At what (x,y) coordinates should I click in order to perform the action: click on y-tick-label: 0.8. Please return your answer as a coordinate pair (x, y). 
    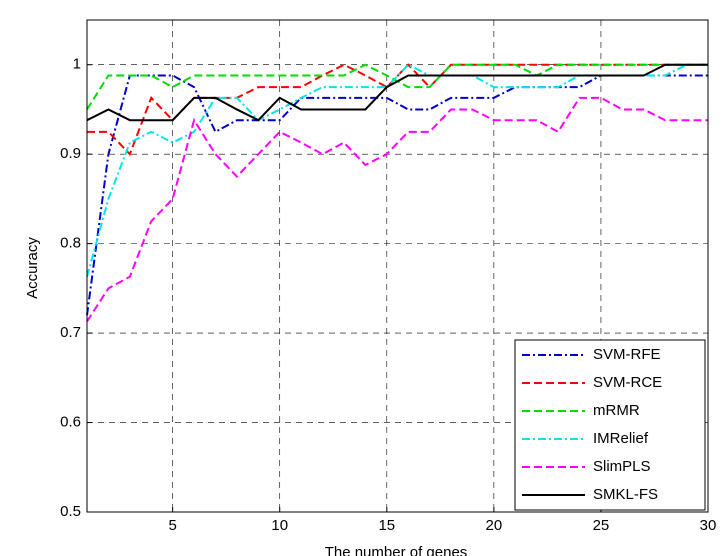
    Looking at the image, I should click on (70, 243).